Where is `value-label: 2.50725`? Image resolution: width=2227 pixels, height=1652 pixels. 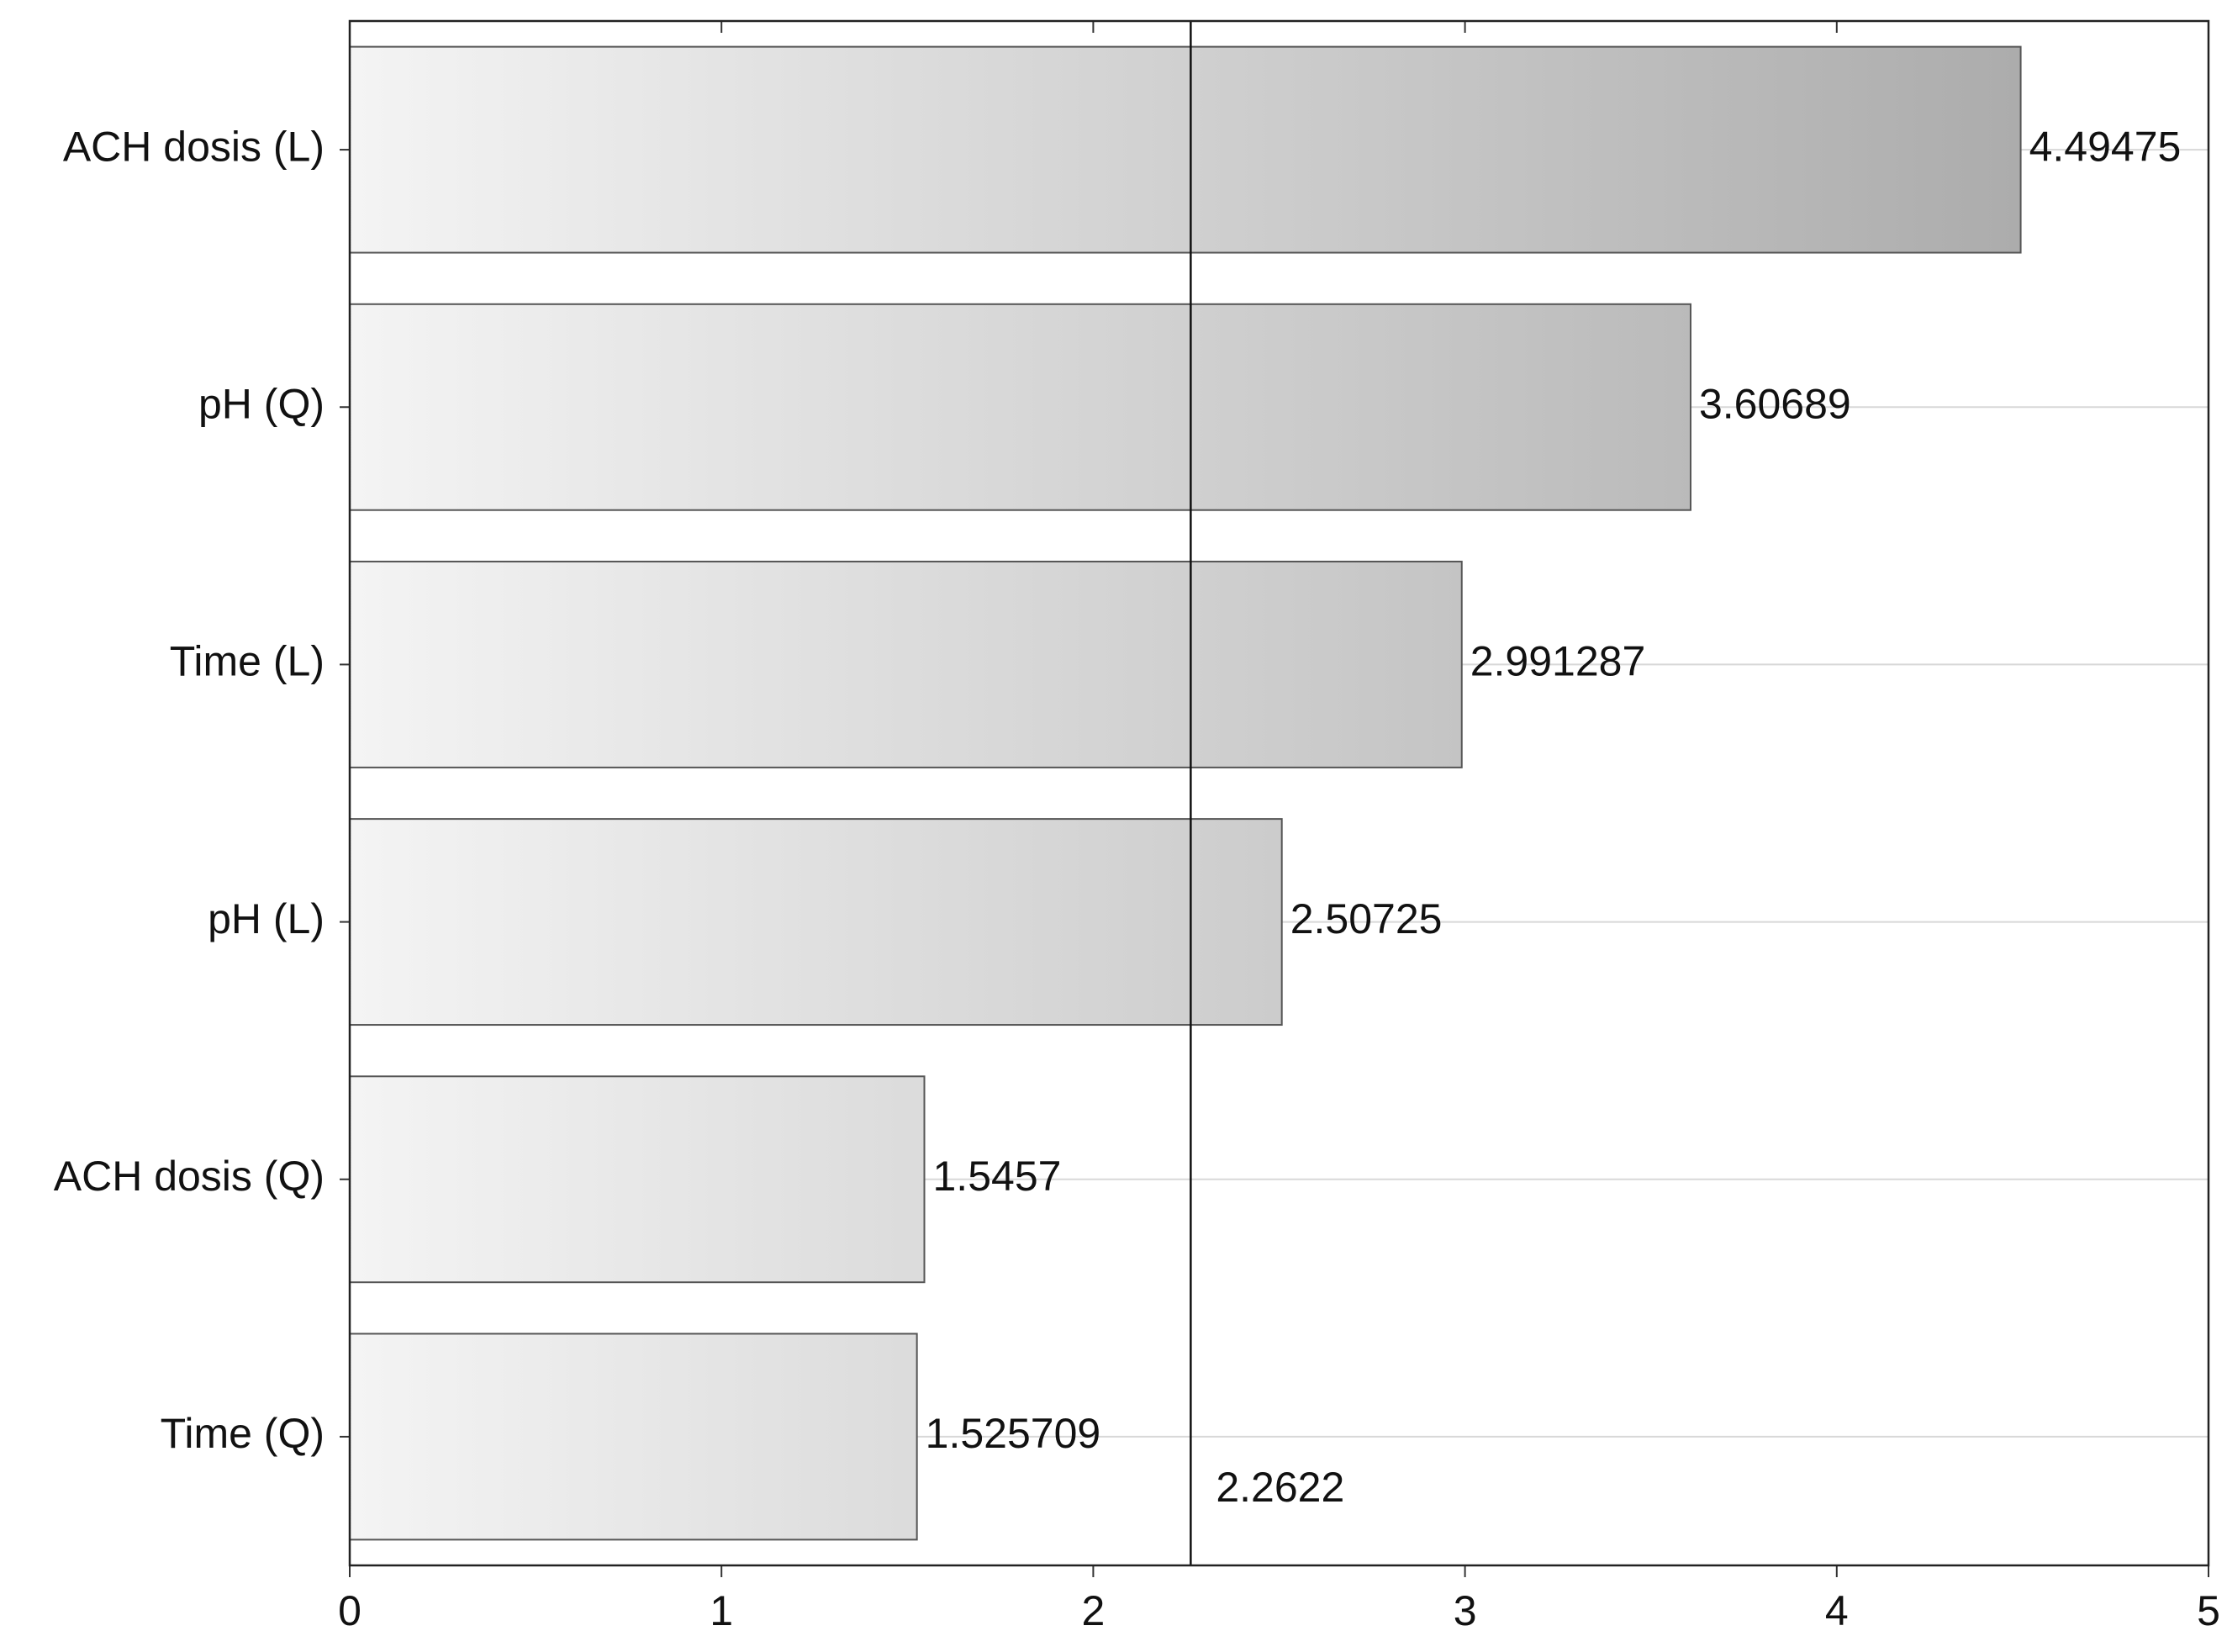 value-label: 2.50725 is located at coordinates (1366, 919).